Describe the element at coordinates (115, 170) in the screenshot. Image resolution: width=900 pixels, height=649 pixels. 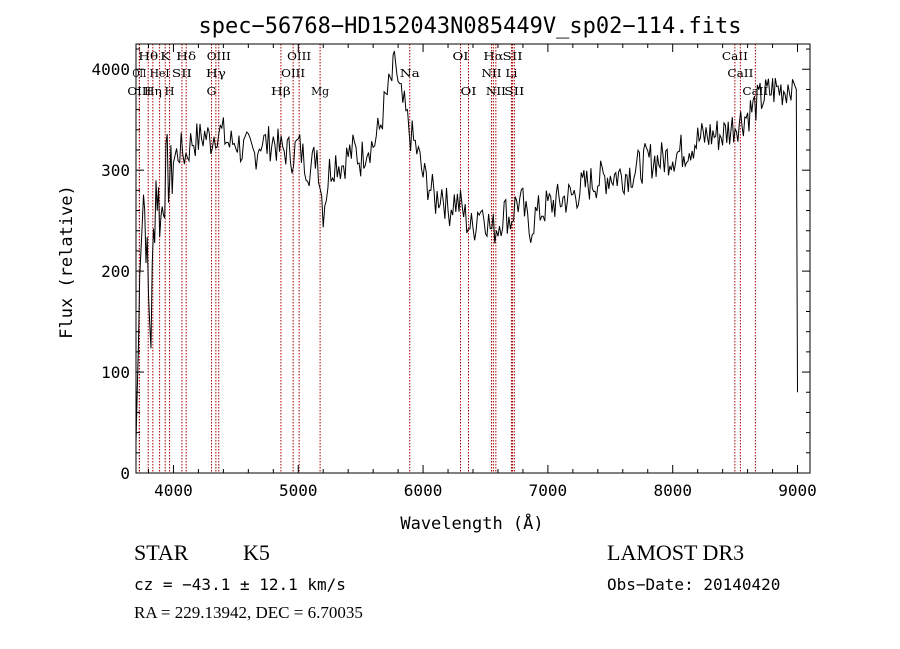
I see `y-tick-label: 300` at that location.